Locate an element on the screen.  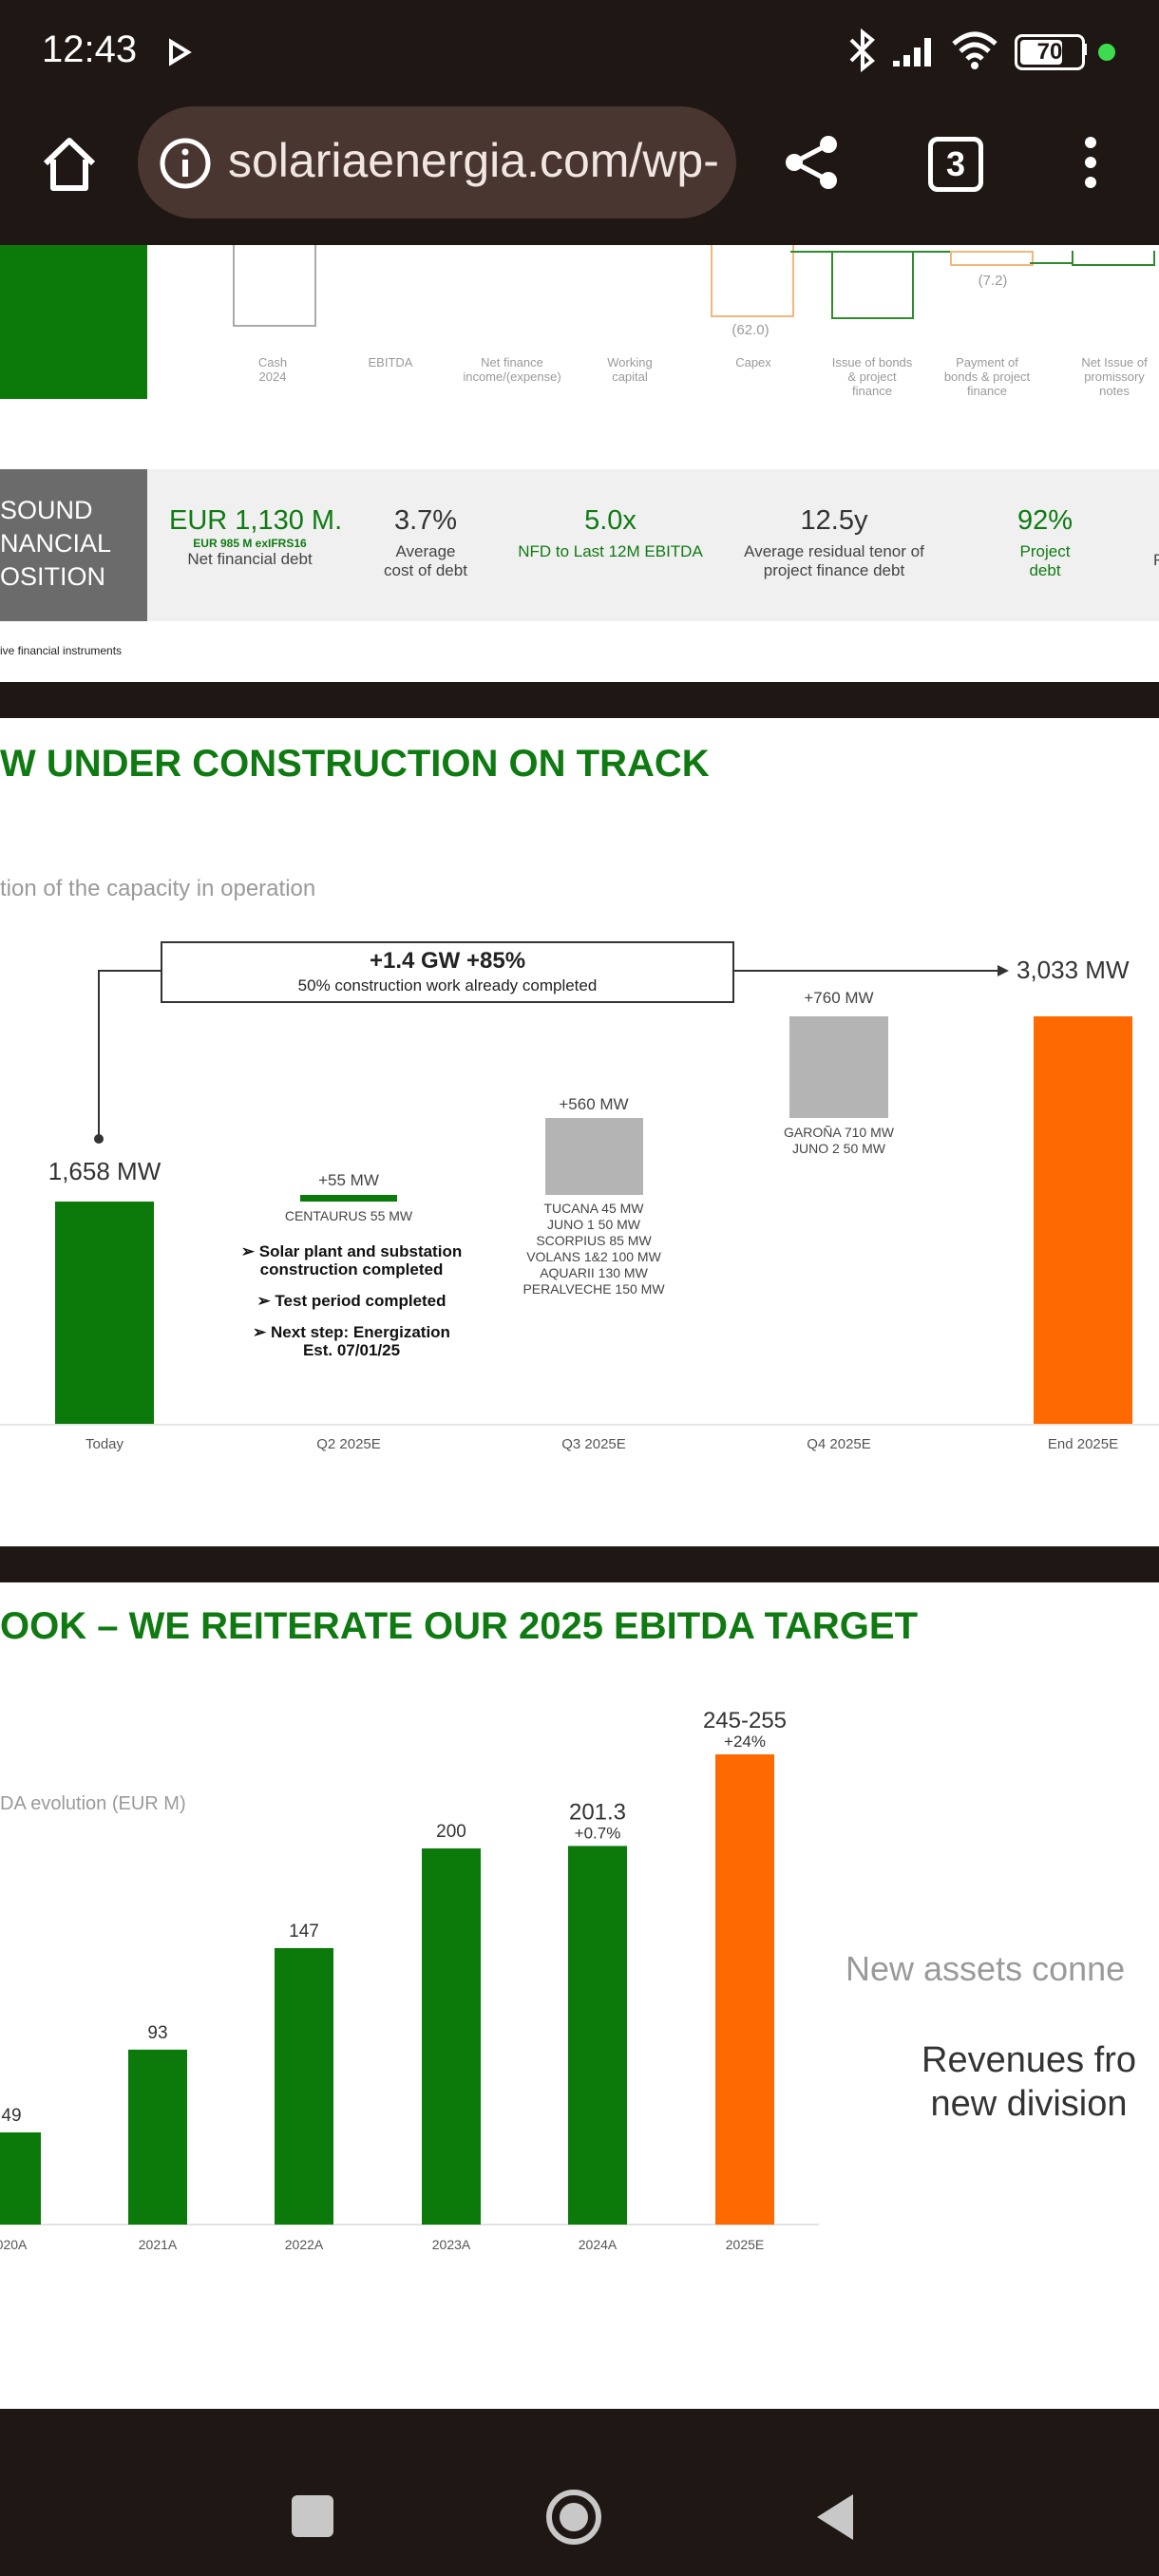
battery-level: 70 is located at coordinates (1049, 52).